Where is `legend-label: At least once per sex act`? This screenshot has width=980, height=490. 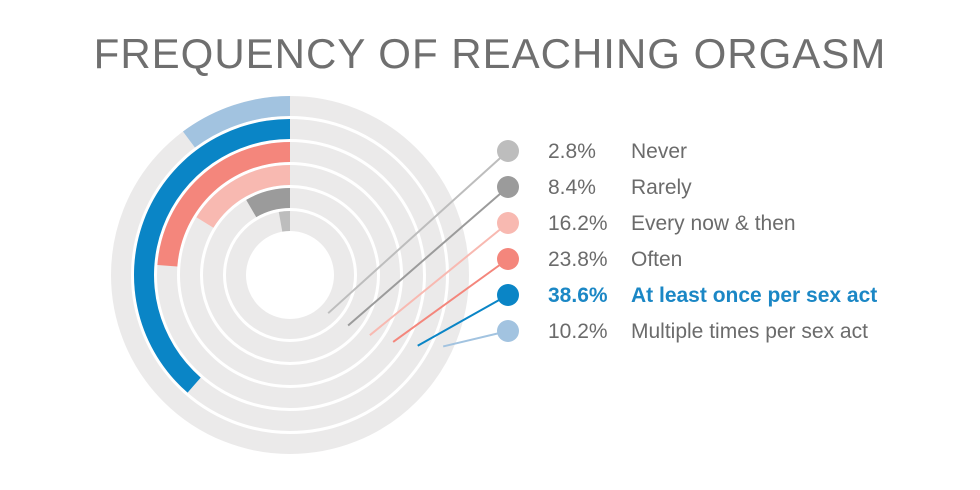 legend-label: At least once per sex act is located at coordinates (754, 295).